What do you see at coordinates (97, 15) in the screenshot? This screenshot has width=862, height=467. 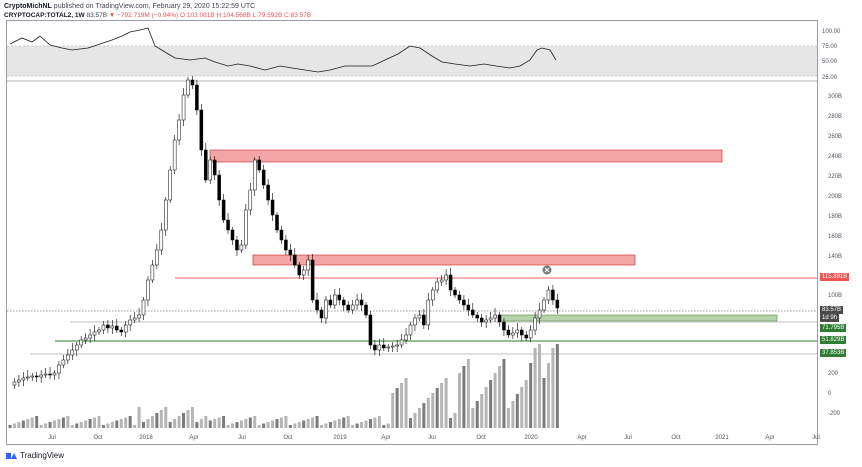 I see `last-price: 83.57B` at bounding box center [97, 15].